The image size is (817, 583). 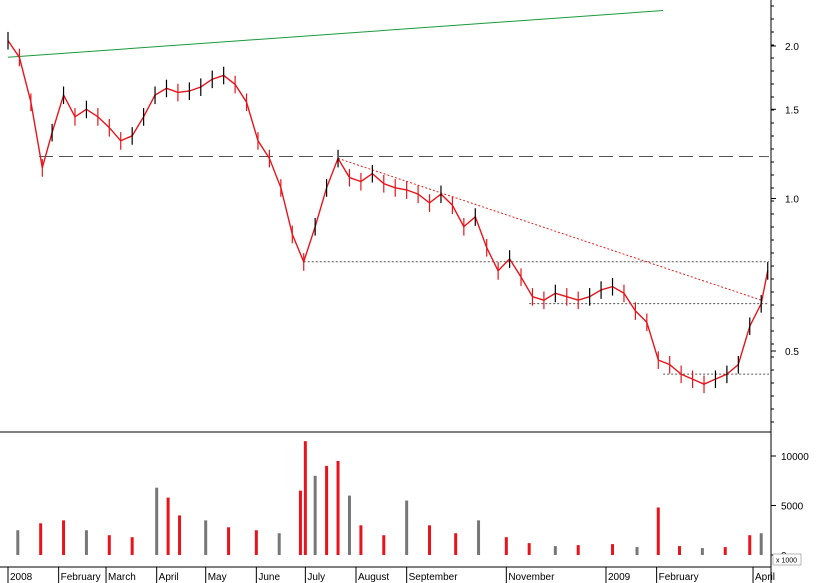 What do you see at coordinates (434, 577) in the screenshot?
I see `x-tick-label: September` at bounding box center [434, 577].